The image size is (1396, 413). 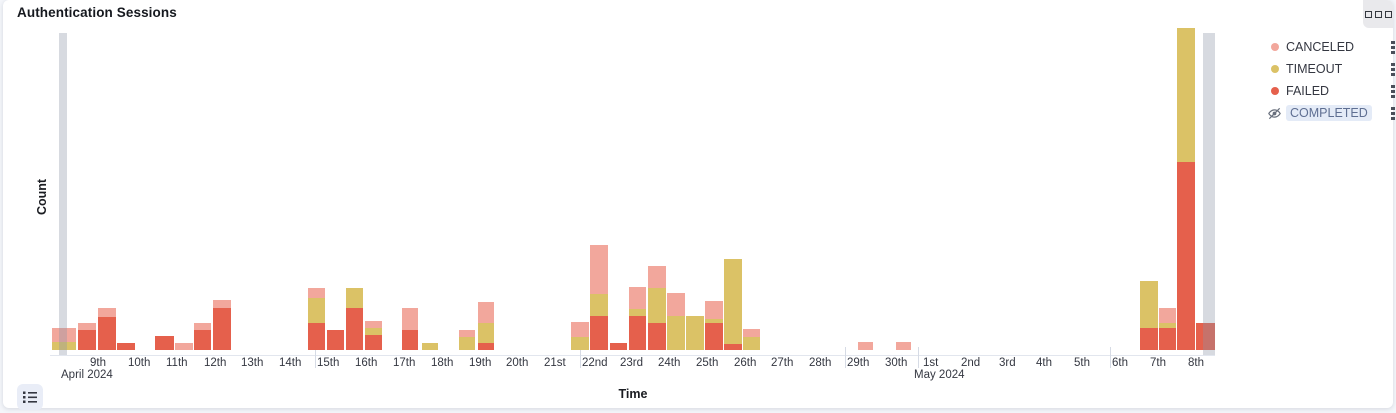 What do you see at coordinates (1329, 113) in the screenshot?
I see `legend-label: COMPLETED` at bounding box center [1329, 113].